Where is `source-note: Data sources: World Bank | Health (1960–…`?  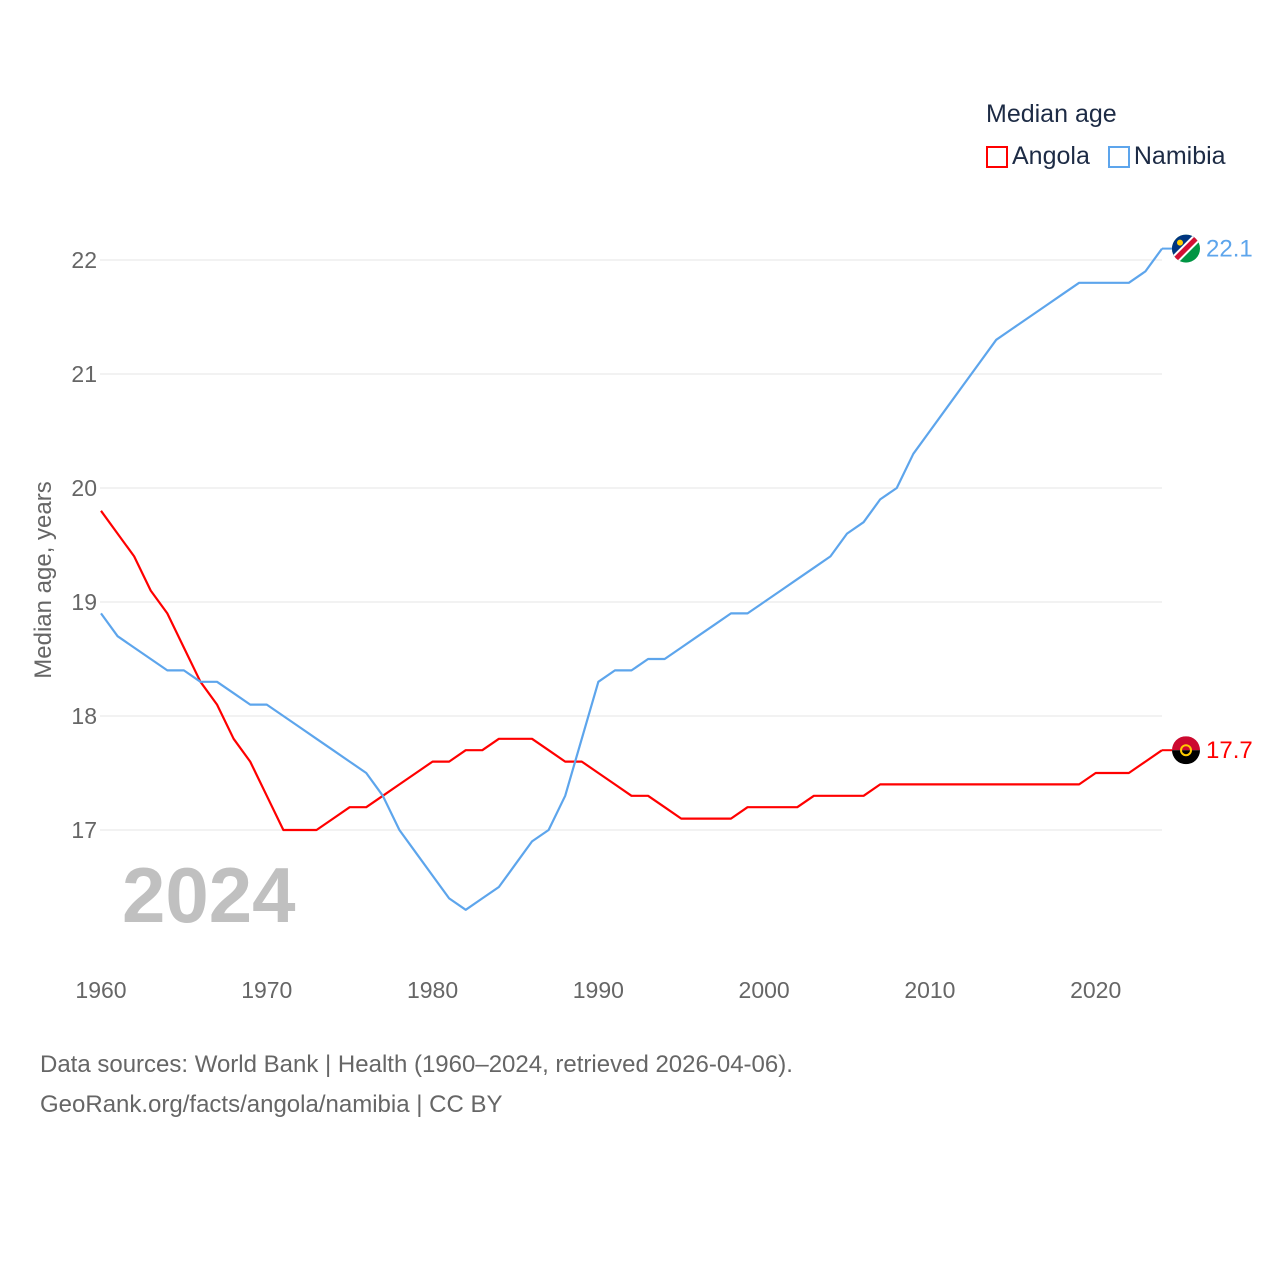 source-note: Data sources: World Bank | Health (1960–… is located at coordinates (416, 1085).